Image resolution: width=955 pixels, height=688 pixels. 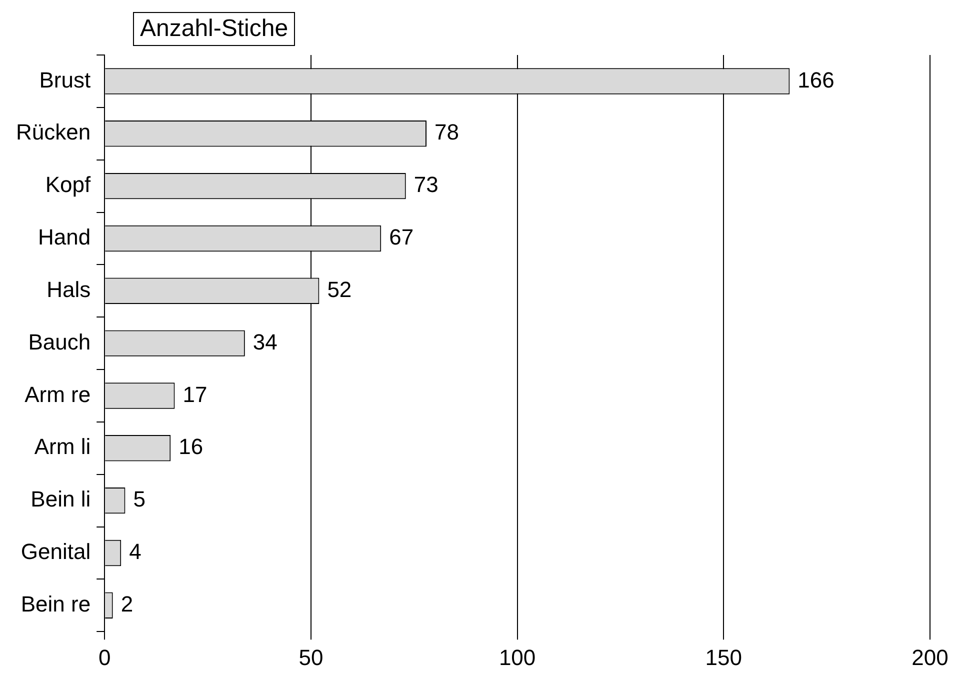 I want to click on data-label: 78, so click(x=446, y=132).